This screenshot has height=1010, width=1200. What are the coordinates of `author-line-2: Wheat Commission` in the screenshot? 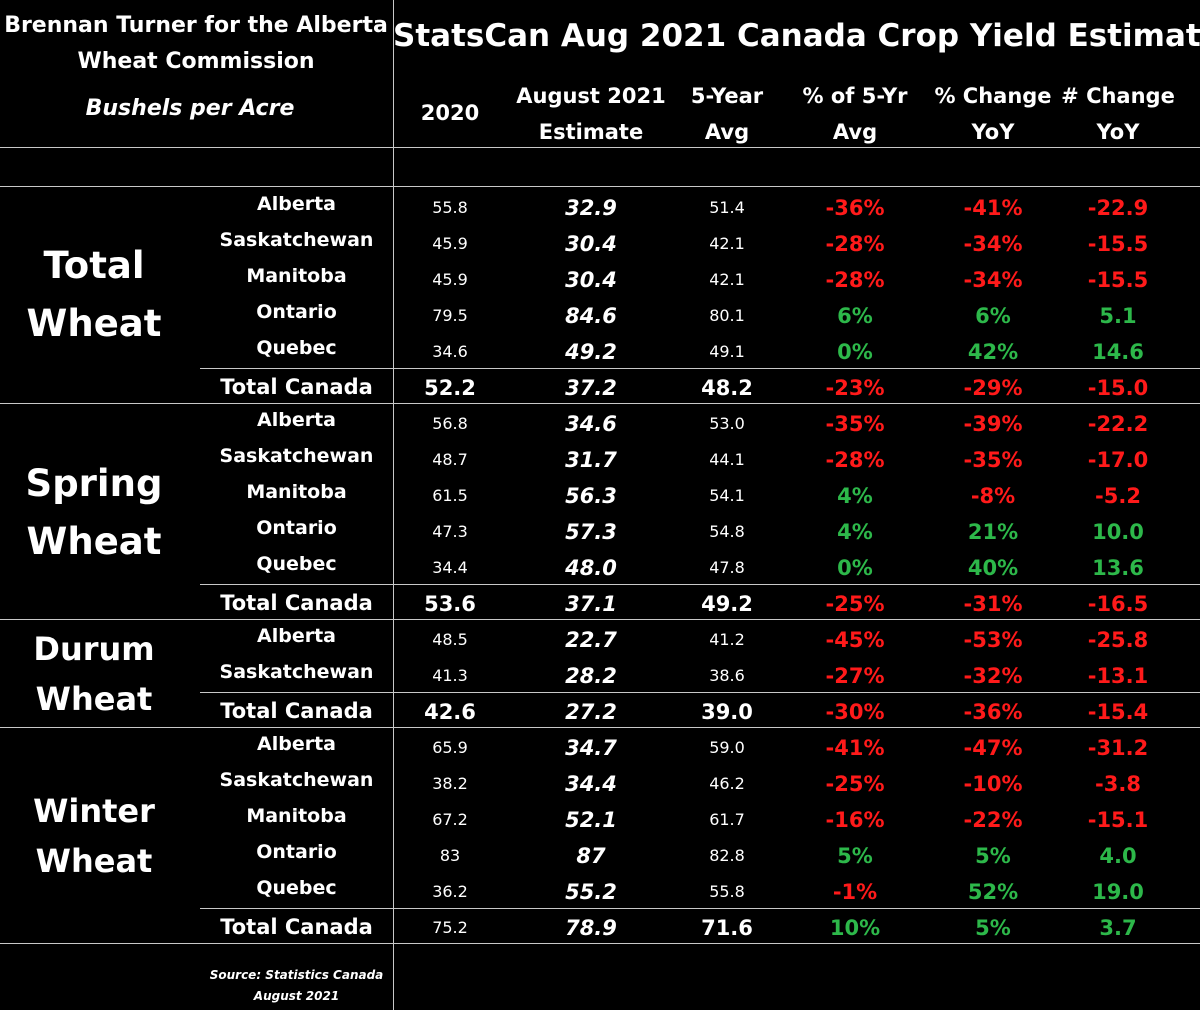 It's located at (196, 61).